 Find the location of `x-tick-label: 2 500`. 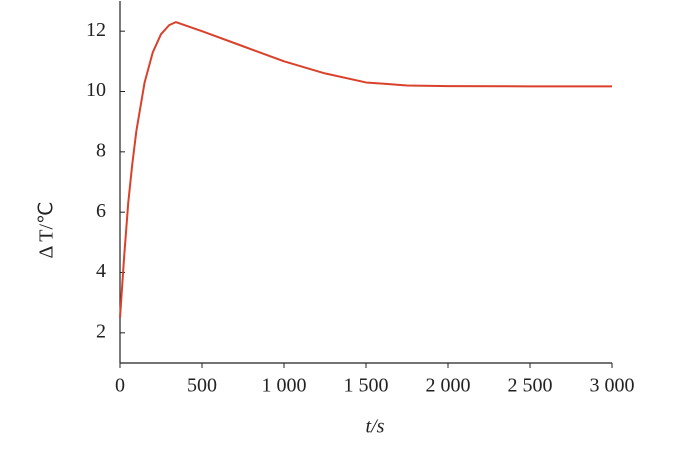

x-tick-label: 2 500 is located at coordinates (530, 386).